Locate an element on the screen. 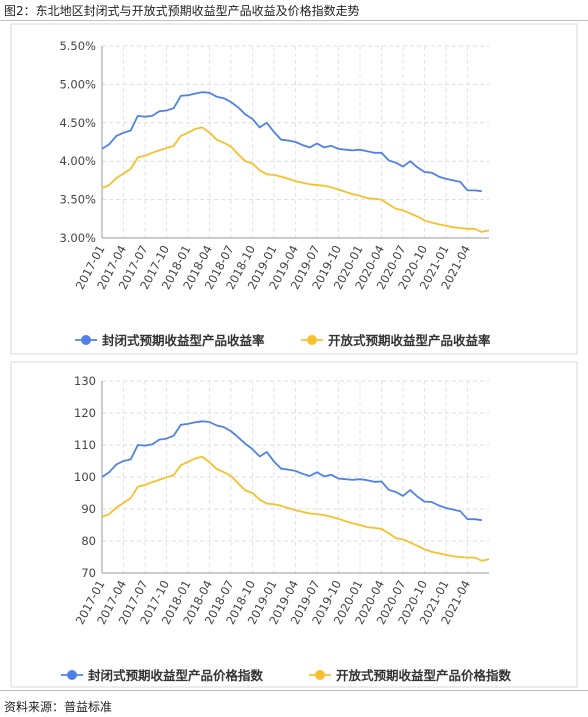 The width and height of the screenshot is (588, 717). y-tick-label: 100 is located at coordinates (85, 477).